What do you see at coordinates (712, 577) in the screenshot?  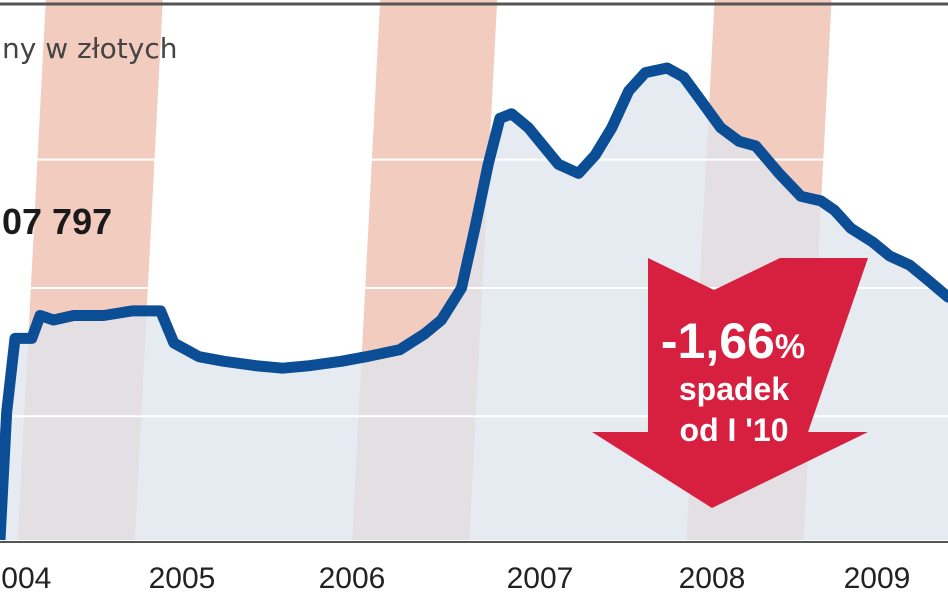 I see `x-tick-label-2008: 2008` at bounding box center [712, 577].